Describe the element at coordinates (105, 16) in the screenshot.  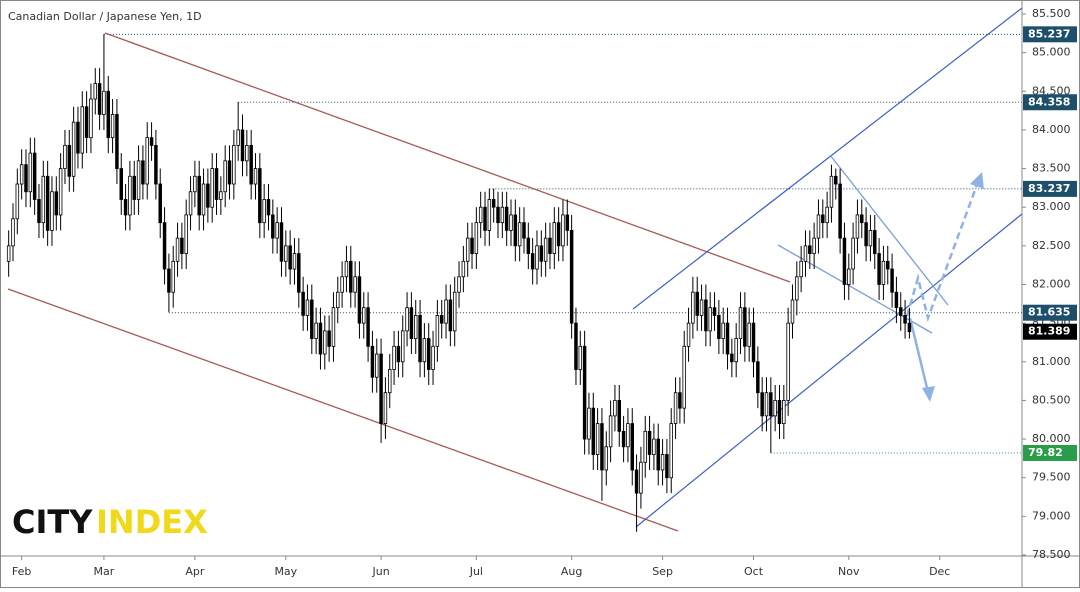
I see `chart-title: Canadian Dollar / Japanese Yen, 1D` at that location.